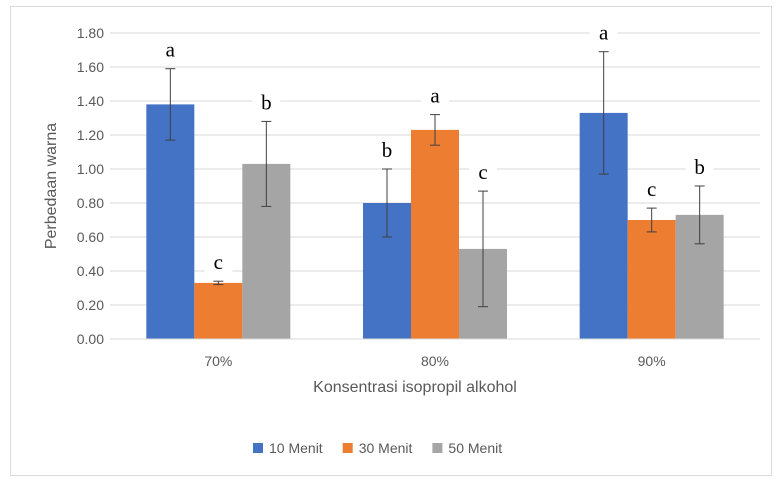 This screenshot has height=481, width=782. I want to click on y-axis-title: Perbedaan warna, so click(51, 186).